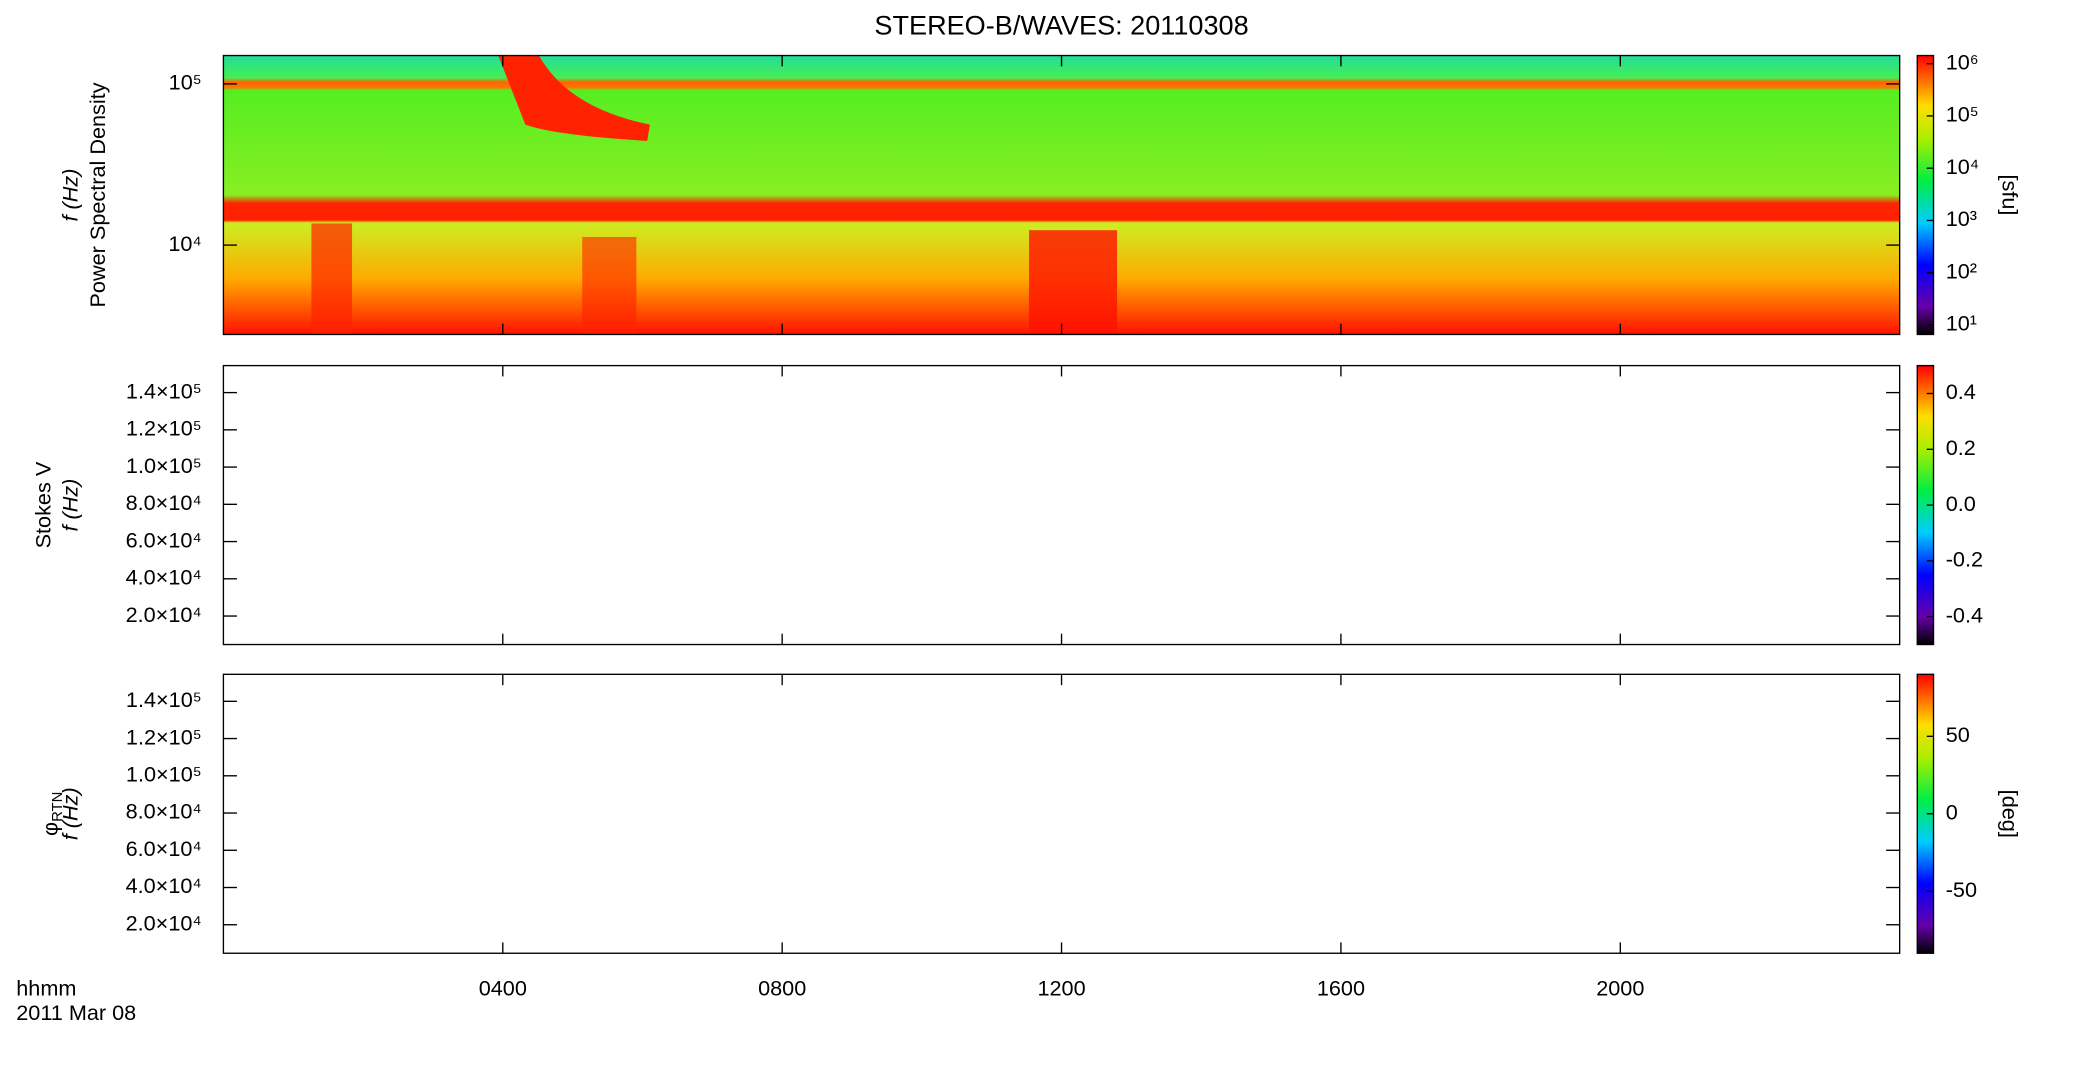  What do you see at coordinates (1961, 889) in the screenshot?
I see `colorbar-tick-label: -50` at bounding box center [1961, 889].